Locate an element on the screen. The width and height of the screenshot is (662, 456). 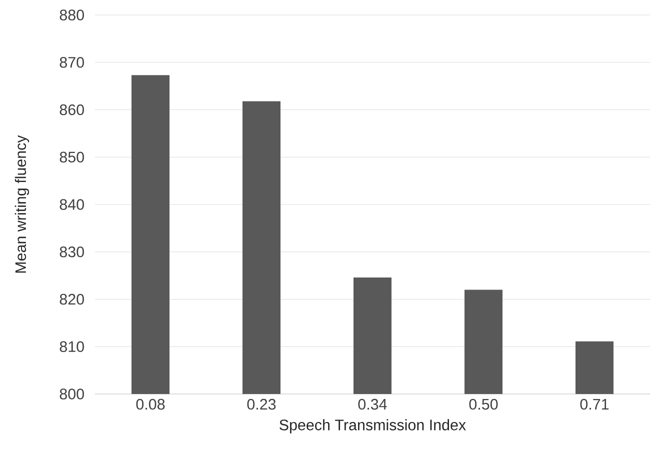
x-tick-label: 0.71 is located at coordinates (594, 404).